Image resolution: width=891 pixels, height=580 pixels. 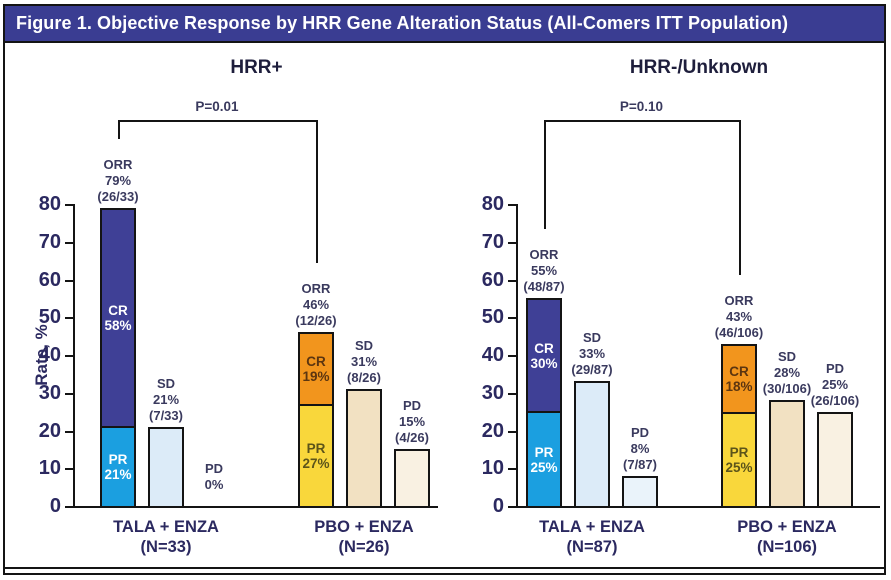 I want to click on bar-annotation: SD 28% (30/106), so click(x=787, y=373).